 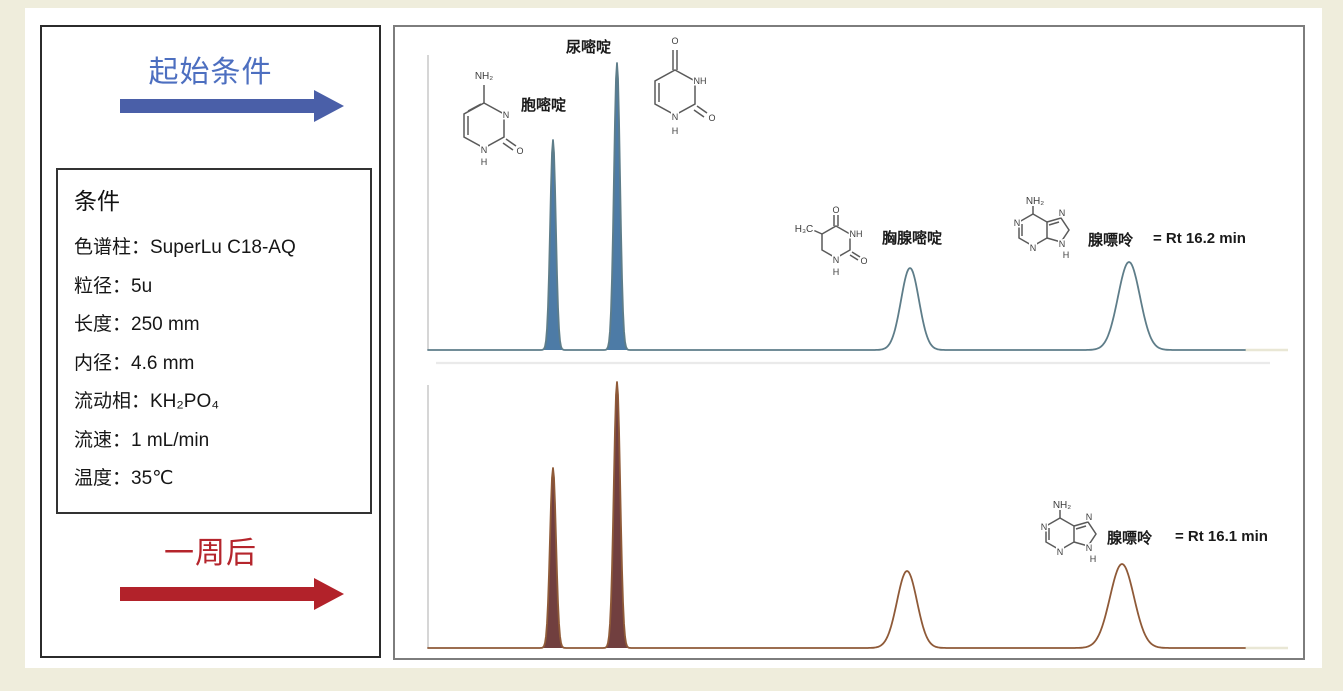 I want to click on uracil-peak-label: 尿嘧啶, so click(x=589, y=47).